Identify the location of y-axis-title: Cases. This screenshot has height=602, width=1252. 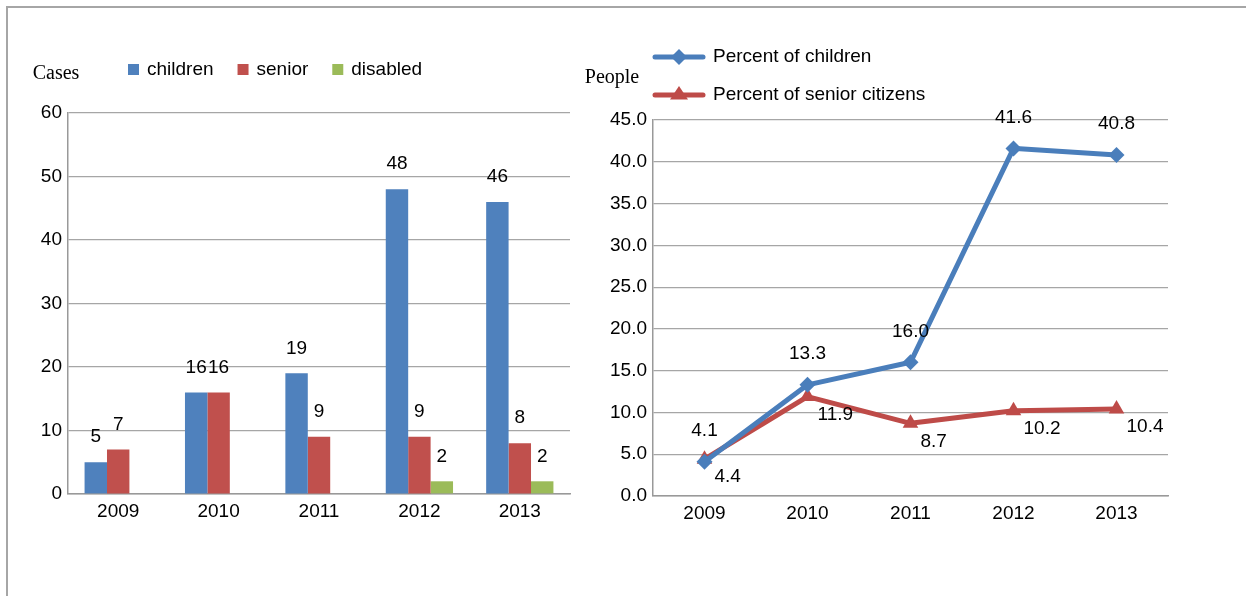
(56, 72).